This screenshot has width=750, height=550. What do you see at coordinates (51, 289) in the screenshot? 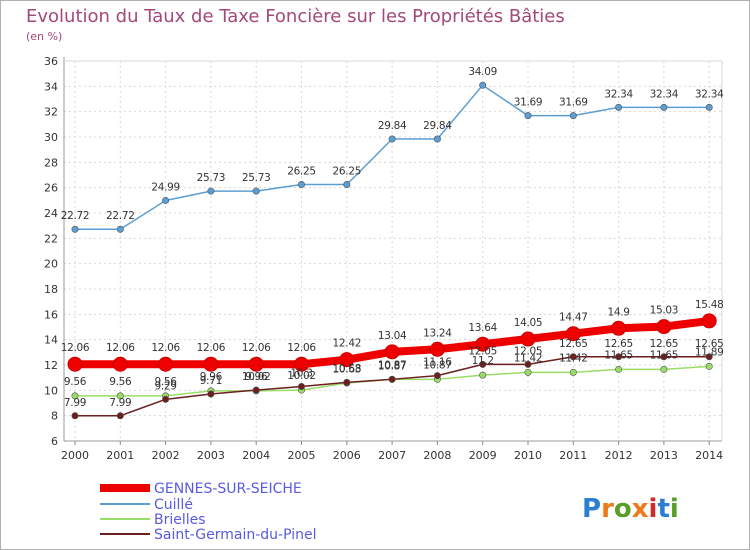
I see `y-tick-label: 18` at bounding box center [51, 289].